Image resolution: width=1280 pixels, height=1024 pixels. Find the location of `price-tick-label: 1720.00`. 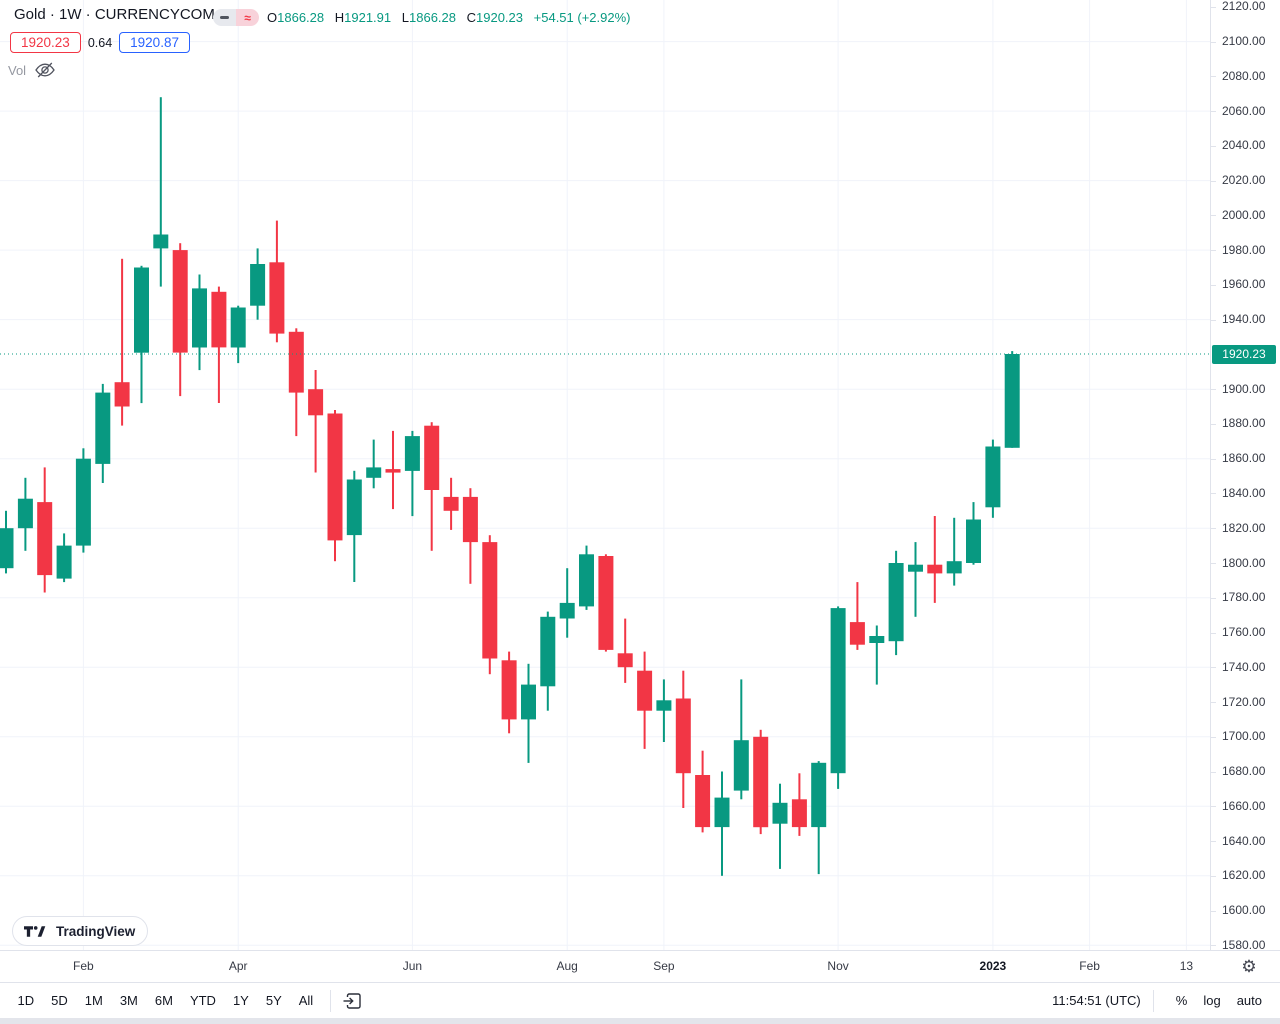

price-tick-label: 1720.00 is located at coordinates (1244, 701).